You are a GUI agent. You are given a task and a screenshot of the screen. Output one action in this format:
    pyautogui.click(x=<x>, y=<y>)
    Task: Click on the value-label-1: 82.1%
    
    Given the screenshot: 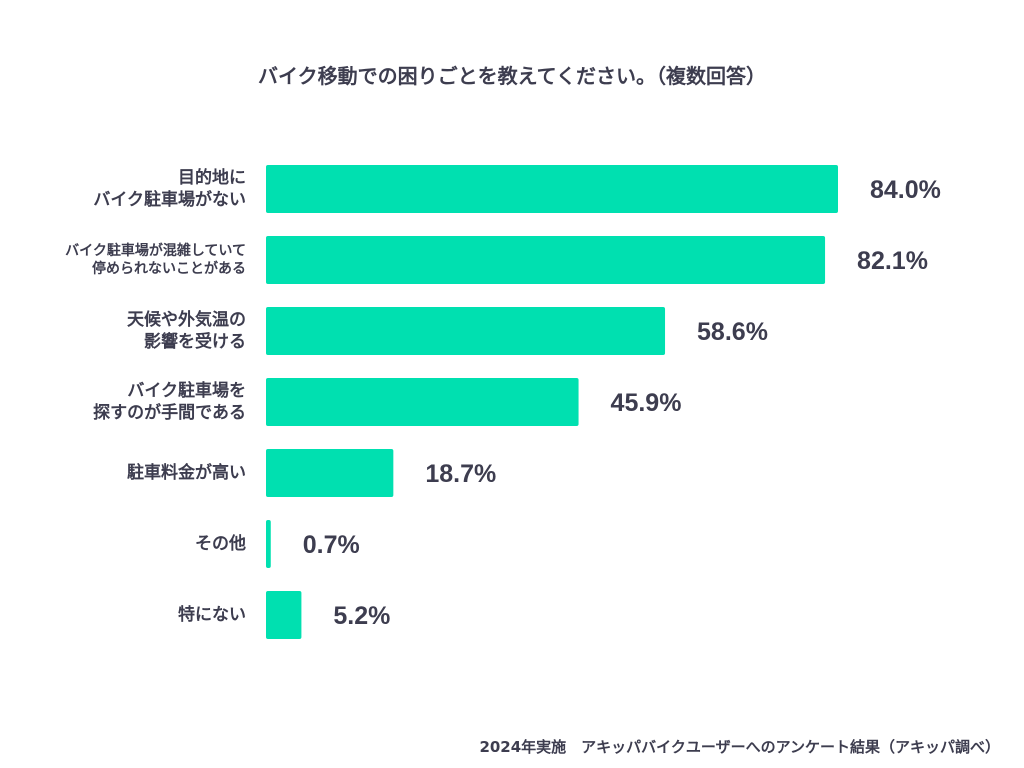 What is the action you would take?
    pyautogui.click(x=892, y=261)
    